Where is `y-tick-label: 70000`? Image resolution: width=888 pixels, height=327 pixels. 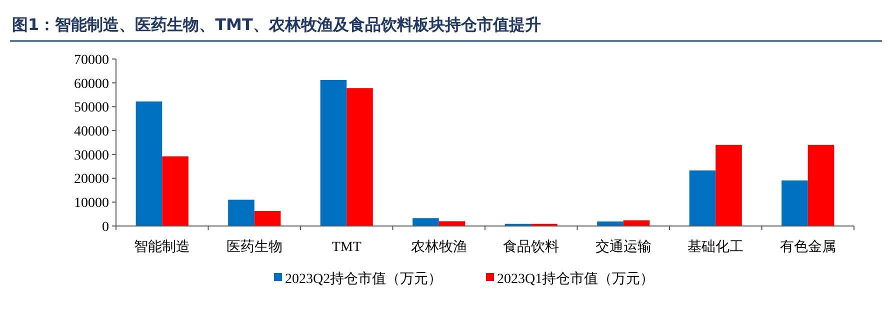 y-tick-label: 70000 is located at coordinates (91, 60).